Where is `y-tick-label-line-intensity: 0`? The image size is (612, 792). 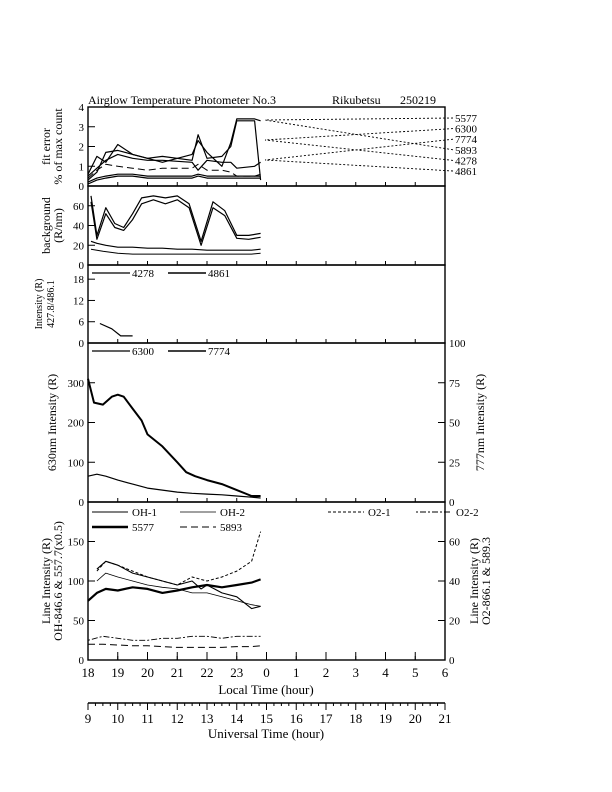 y-tick-label-line-intensity: 0 is located at coordinates (82, 661).